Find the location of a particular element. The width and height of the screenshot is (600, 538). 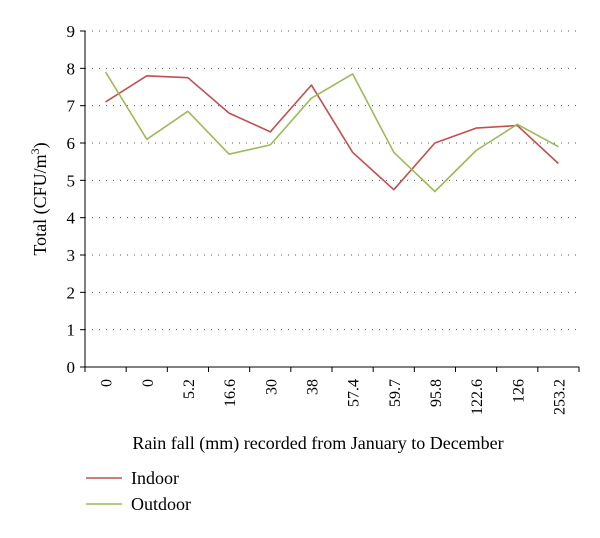

y-tick-label: 2 is located at coordinates (71, 292).